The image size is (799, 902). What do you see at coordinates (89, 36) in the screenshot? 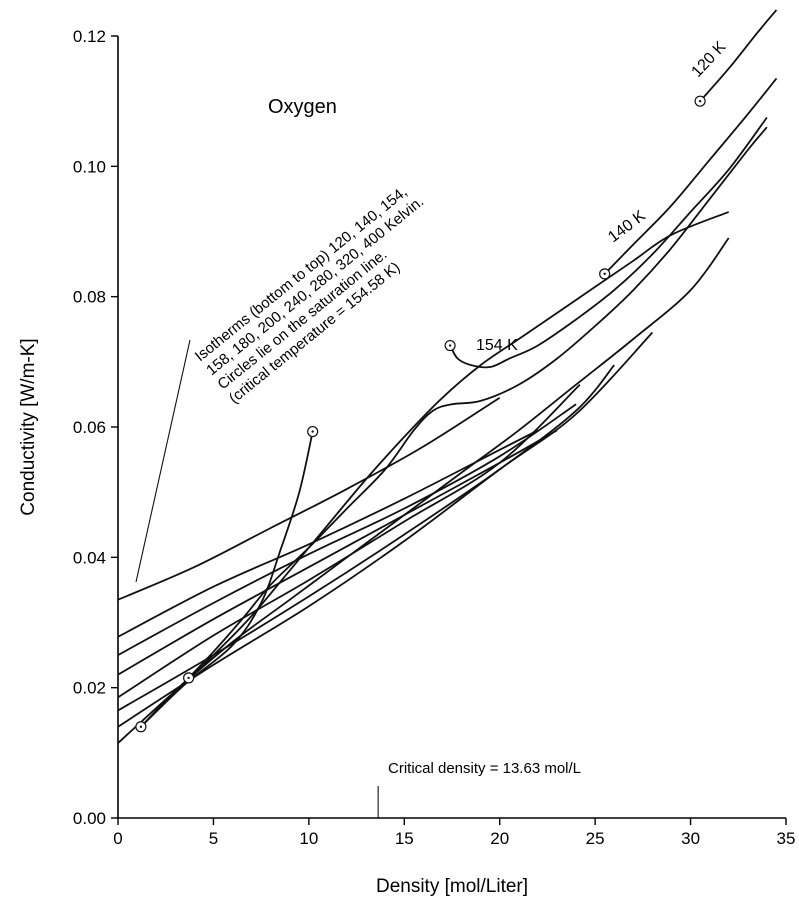
I see `y-tick-label: 0.12` at bounding box center [89, 36].